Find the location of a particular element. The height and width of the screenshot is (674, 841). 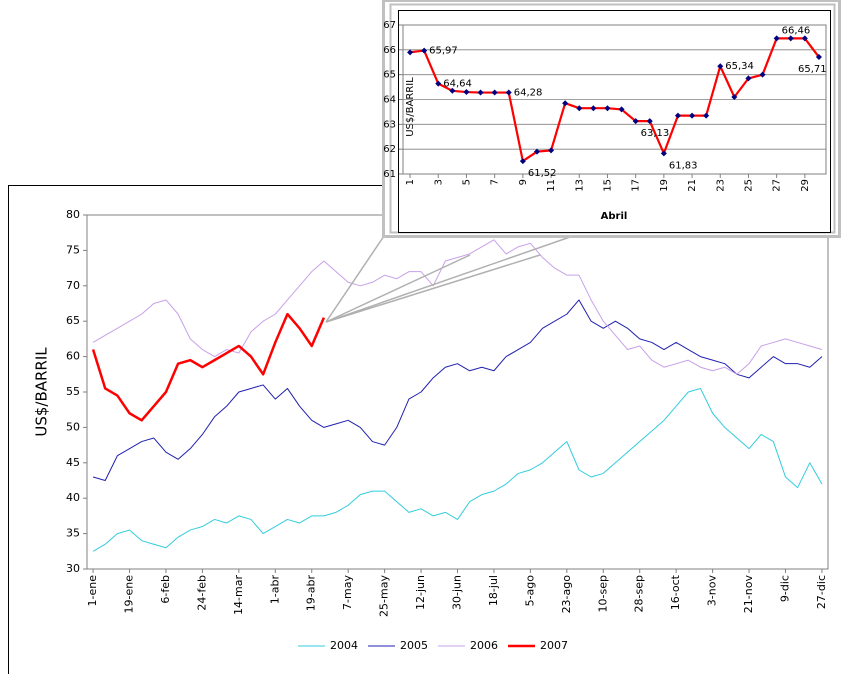

x-tick-label: 27-dic is located at coordinates (821, 592).